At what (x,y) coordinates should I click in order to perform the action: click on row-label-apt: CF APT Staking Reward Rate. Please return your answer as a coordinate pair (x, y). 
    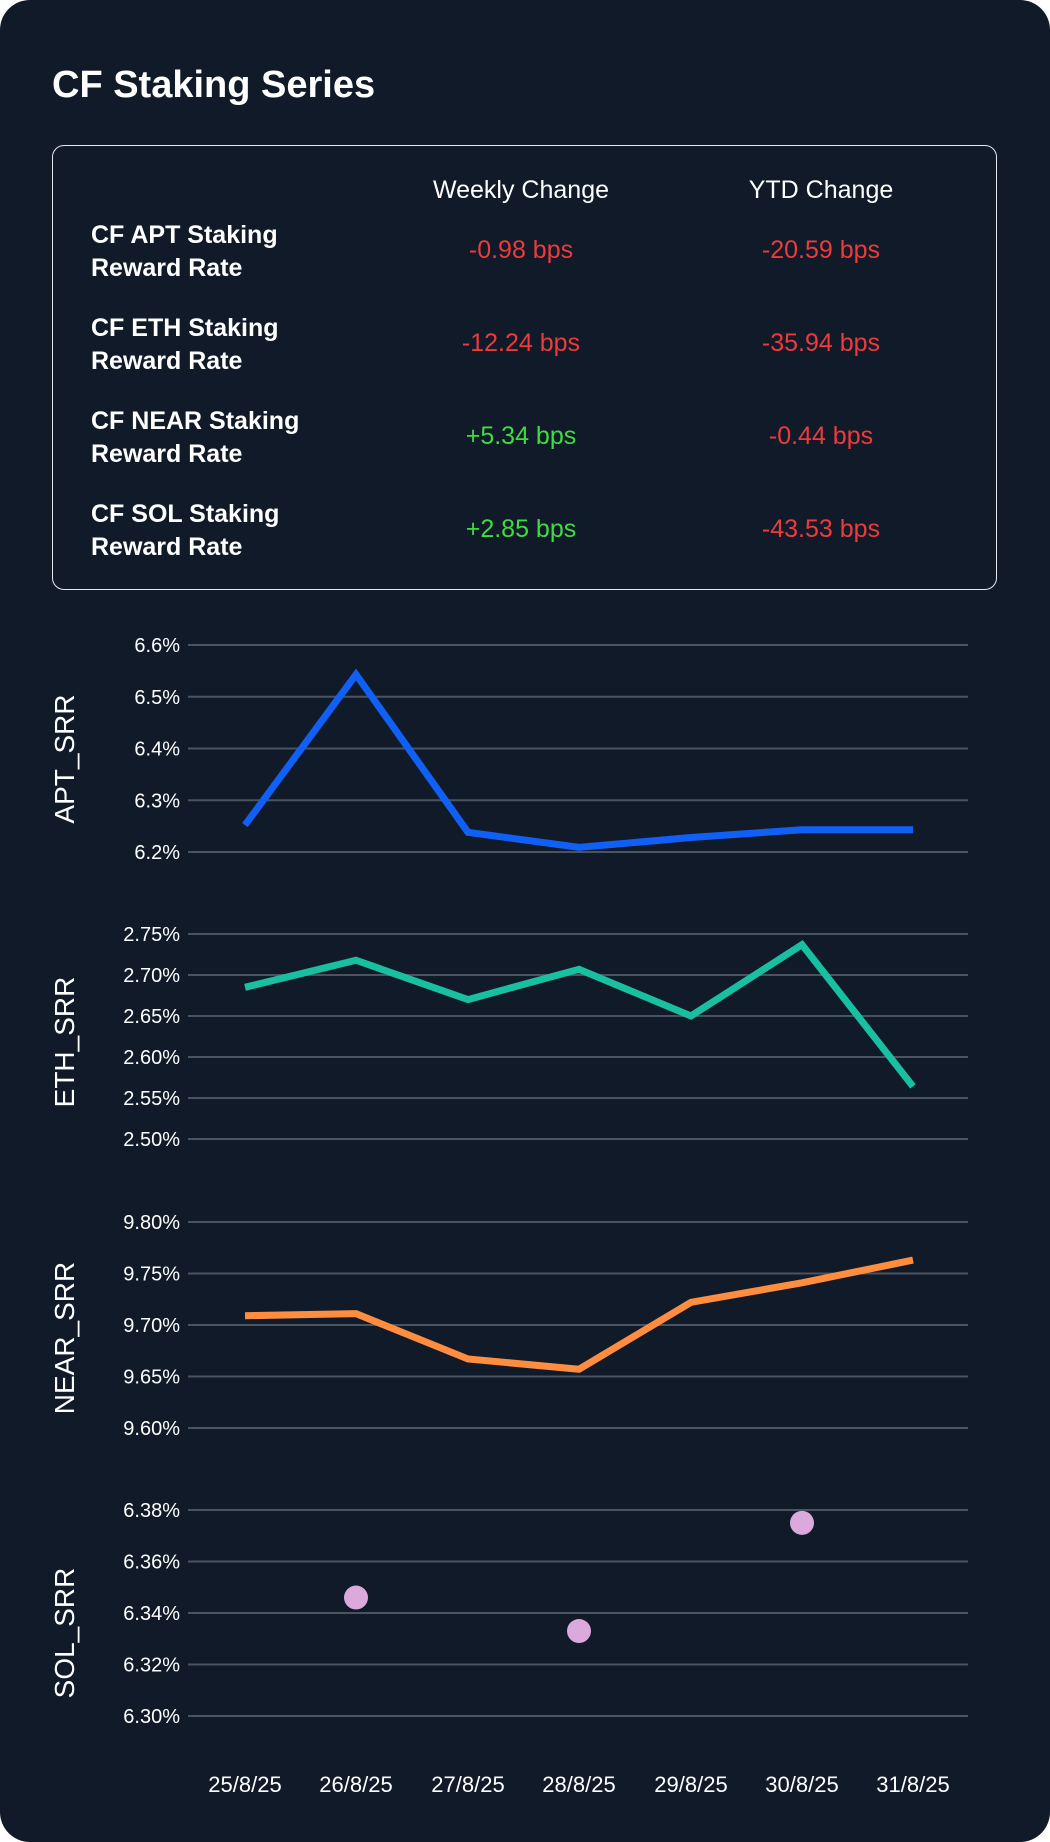
    Looking at the image, I should click on (241, 252).